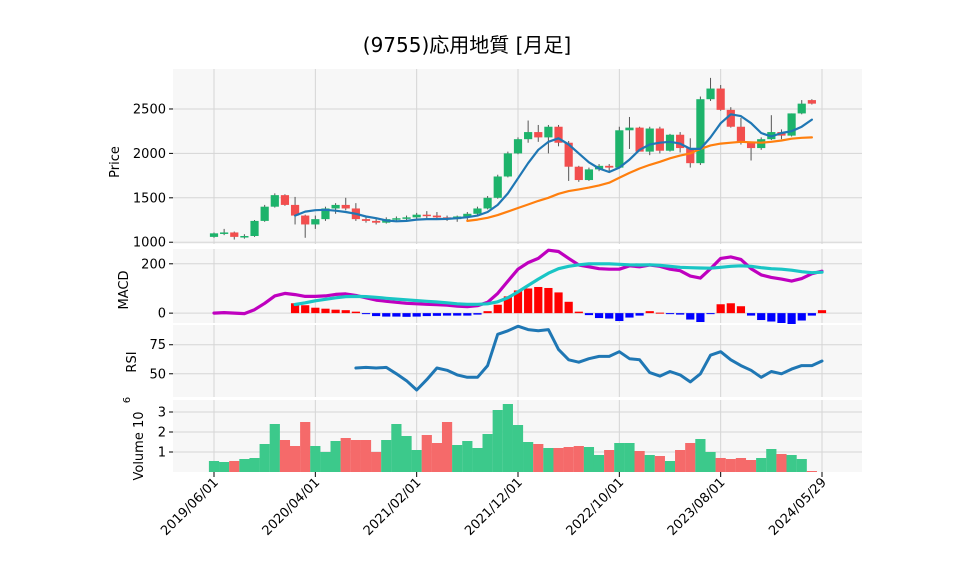  What do you see at coordinates (139, 445) in the screenshot?
I see `y-axis-label: Volume 10` at bounding box center [139, 445].